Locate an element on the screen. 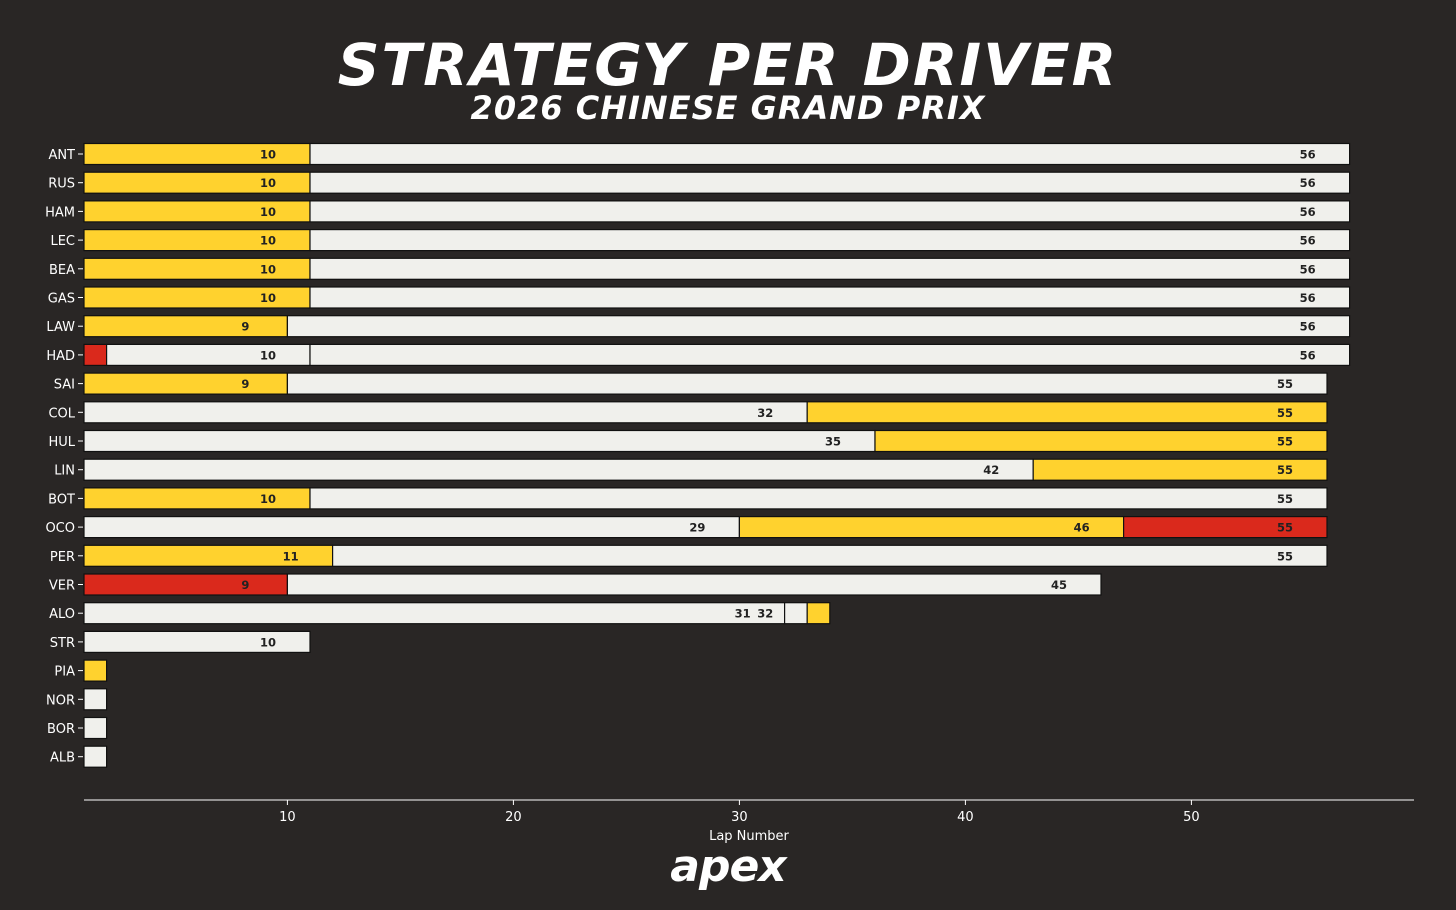 The width and height of the screenshot is (1456, 910). driver-label-bot: BOT is located at coordinates (61, 499).